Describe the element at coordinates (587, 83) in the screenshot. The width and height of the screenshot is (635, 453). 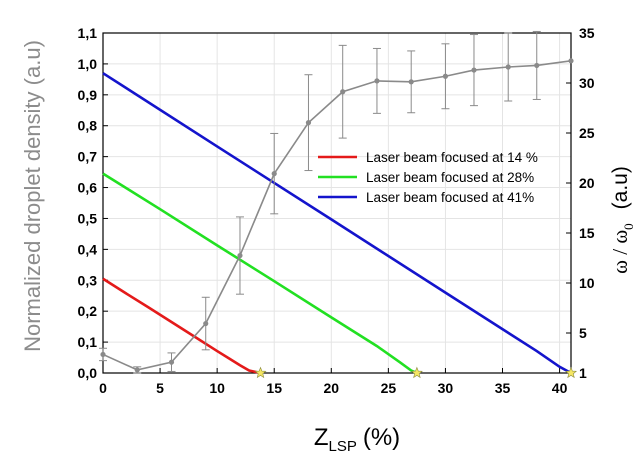
I see `y-right-tick-label: 30` at that location.